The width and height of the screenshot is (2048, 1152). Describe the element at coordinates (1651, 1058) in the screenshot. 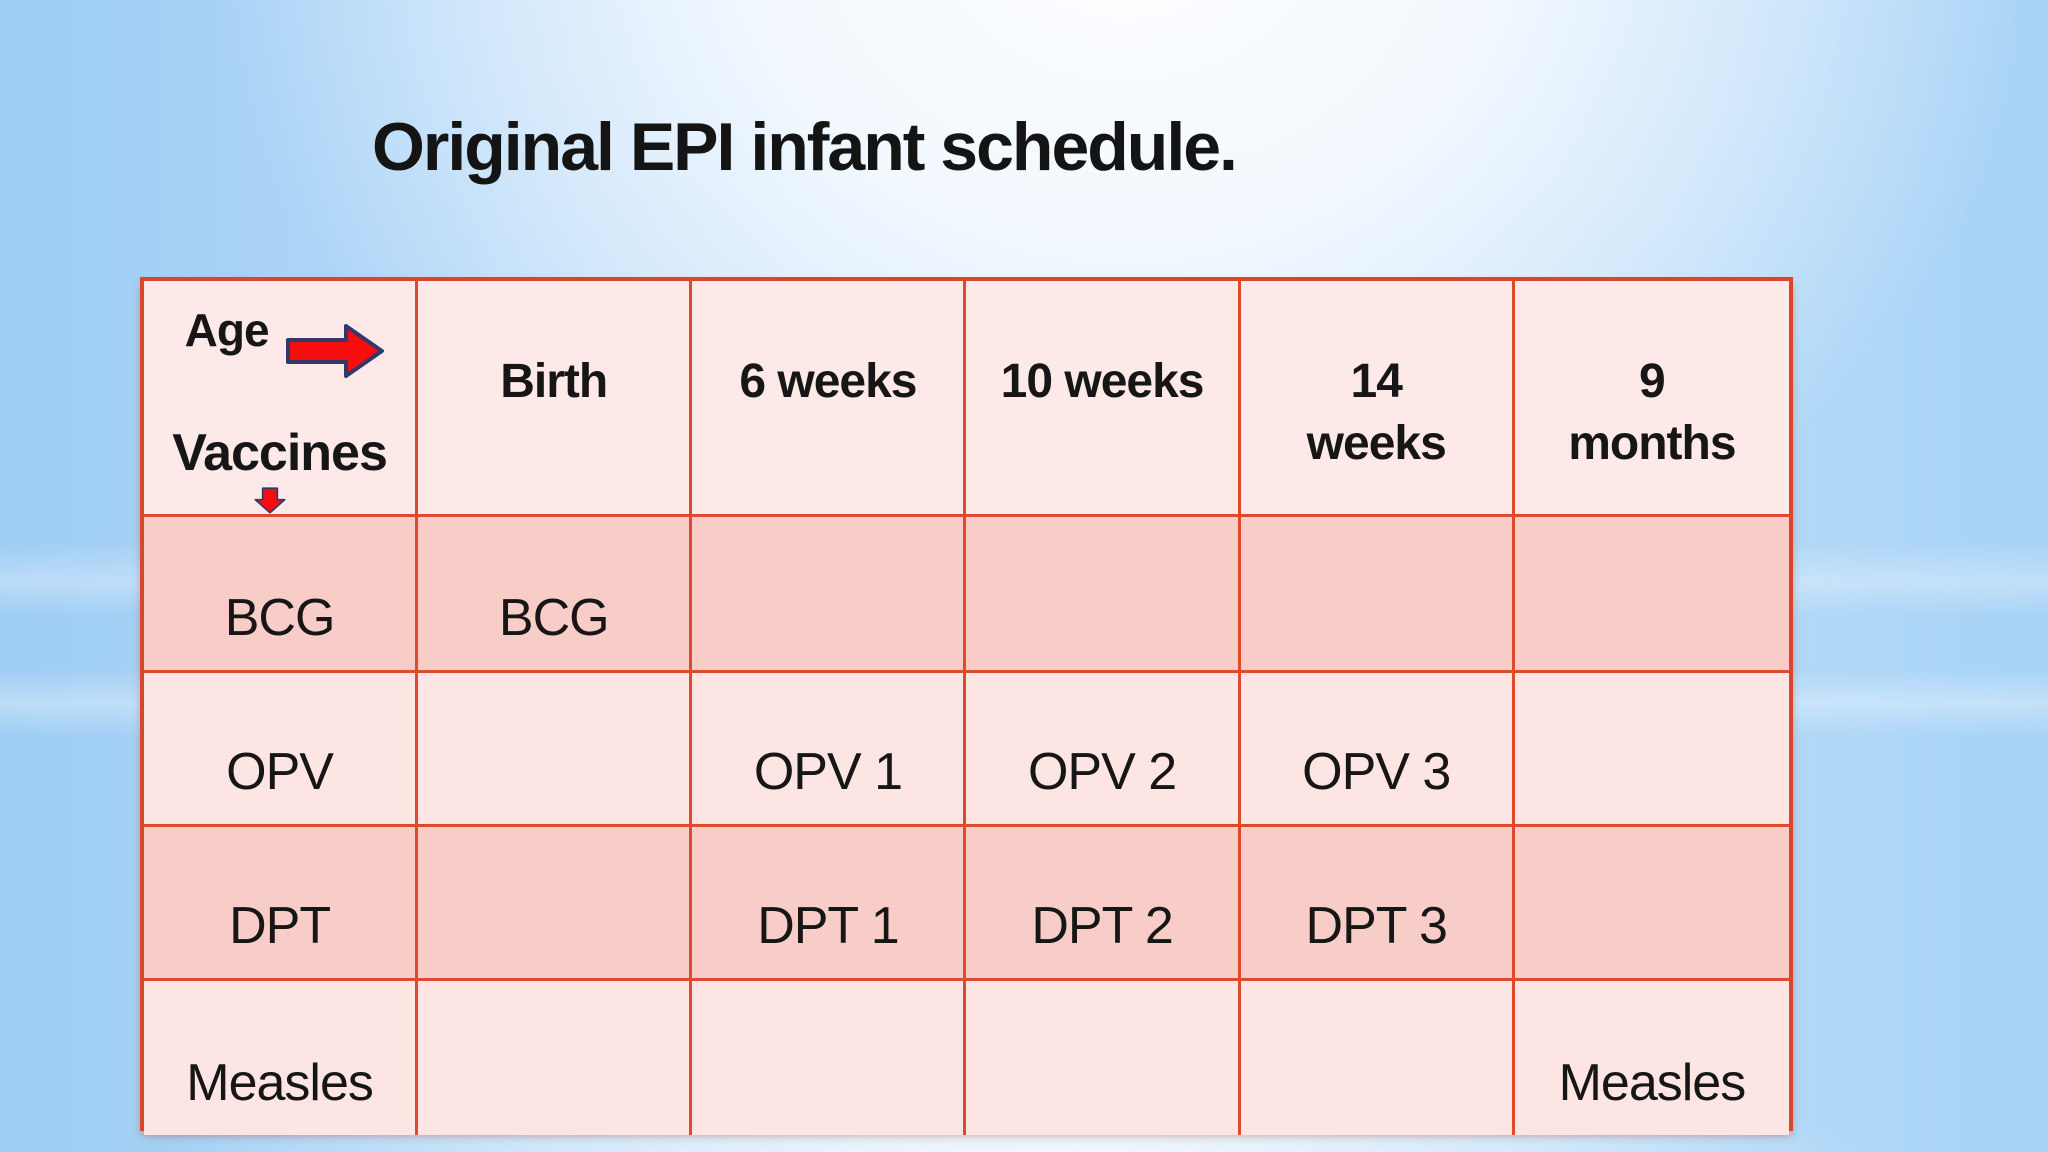

I see `table-cell: Measles` at that location.